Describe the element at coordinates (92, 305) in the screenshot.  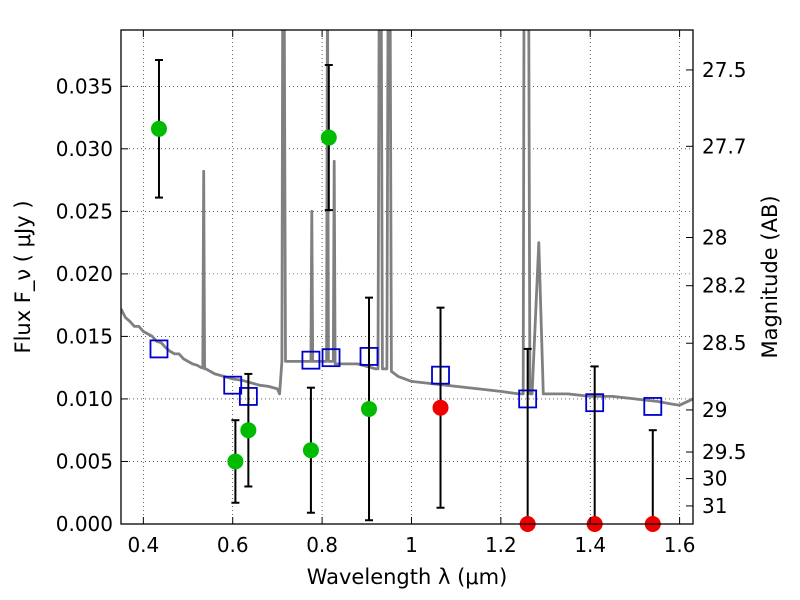
I see `y-axis-left: 0.000 0.005 0.010 0.015 0.020 0.025 0.030 0.035` at that location.